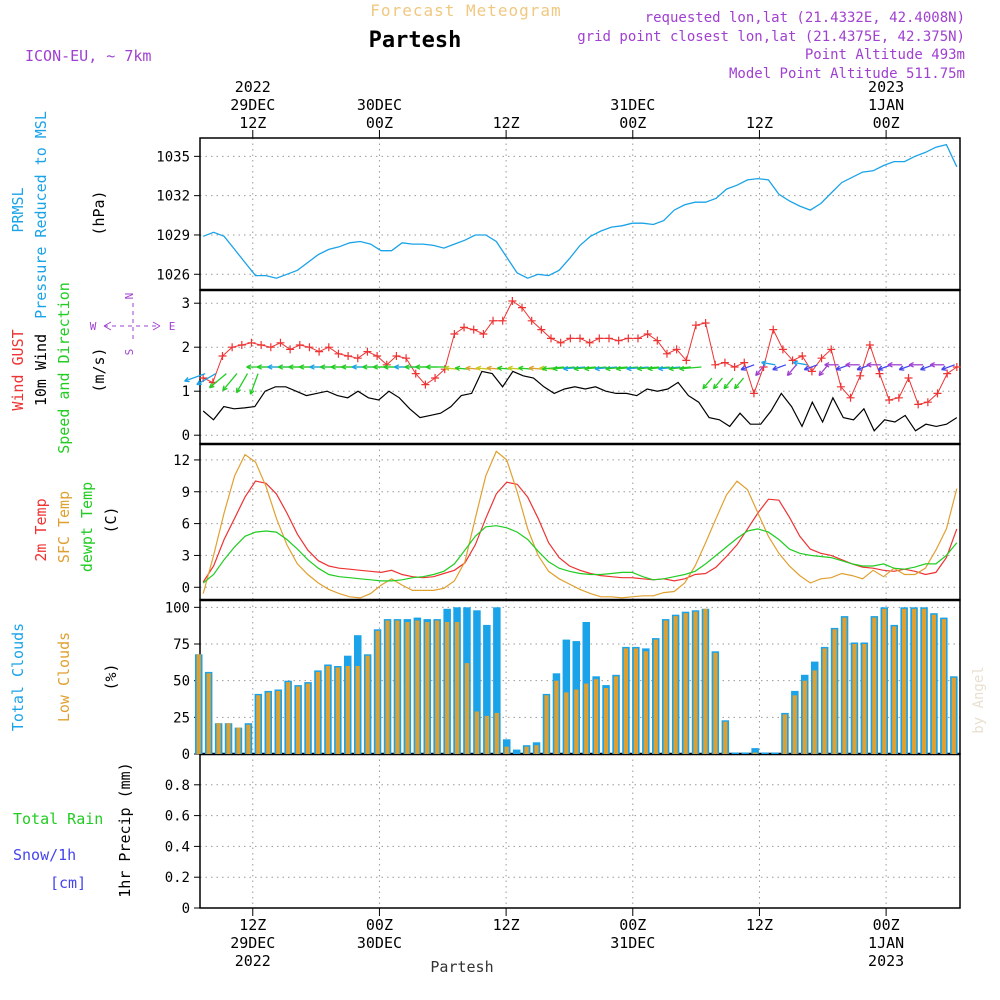 Image resolution: width=1000 pixels, height=1000 pixels. I want to click on ytick-label-pressure: 1029, so click(173, 236).